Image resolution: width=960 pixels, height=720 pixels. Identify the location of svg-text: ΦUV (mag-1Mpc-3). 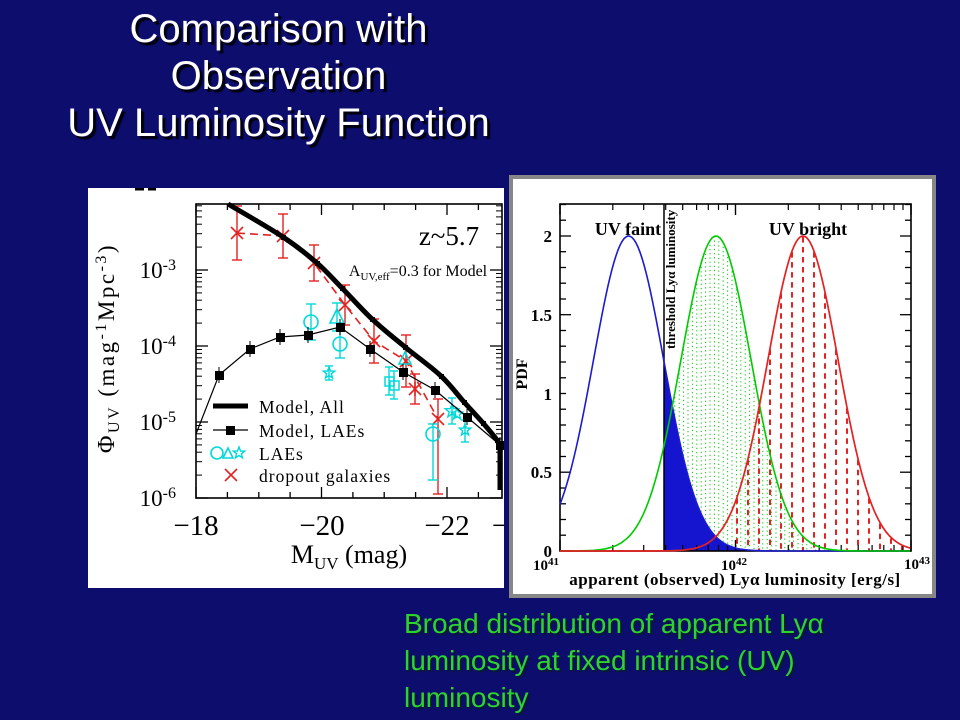
(108, 348).